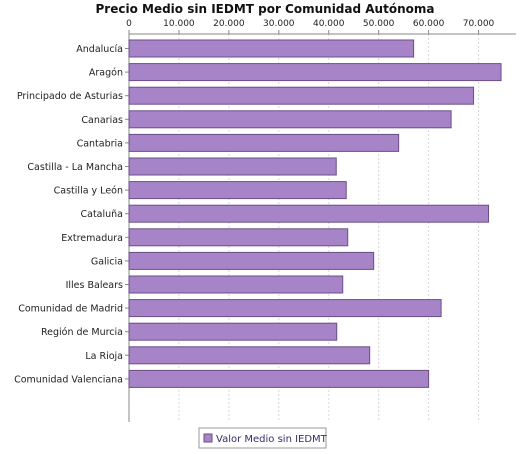  Describe the element at coordinates (229, 24) in the screenshot. I see `x-tick-label: 20.000` at that location.